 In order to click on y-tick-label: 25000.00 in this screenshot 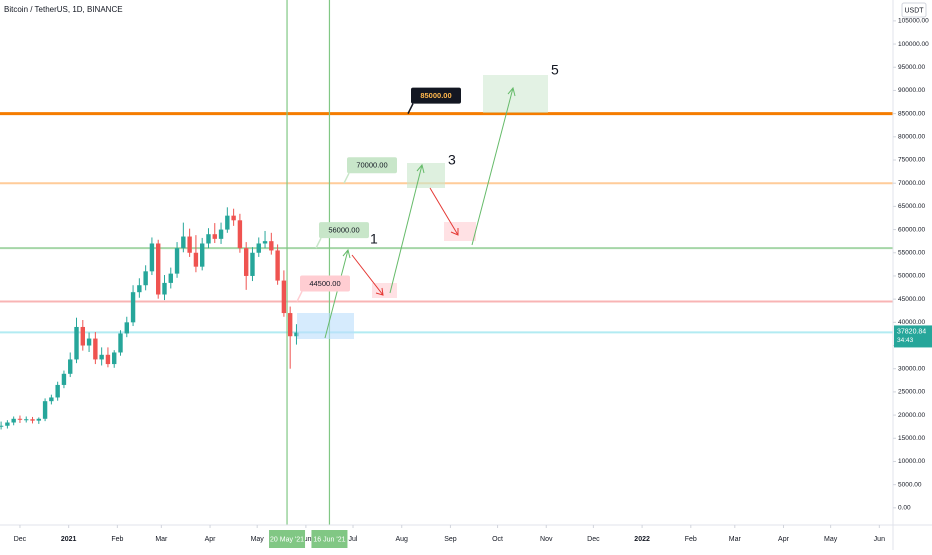, I will do `click(911, 392)`.